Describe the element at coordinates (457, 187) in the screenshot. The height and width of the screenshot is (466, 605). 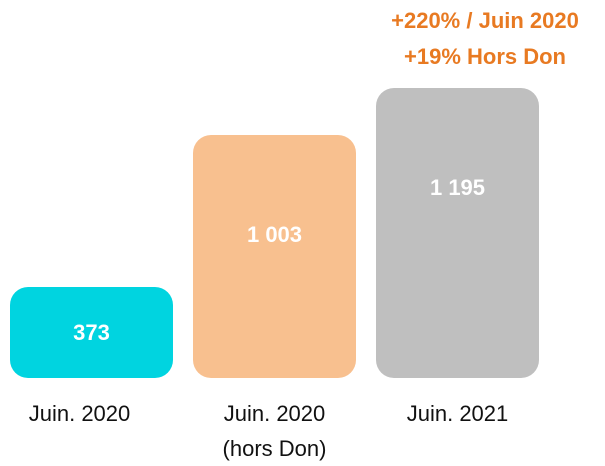
I see `value-label: 1 195` at that location.